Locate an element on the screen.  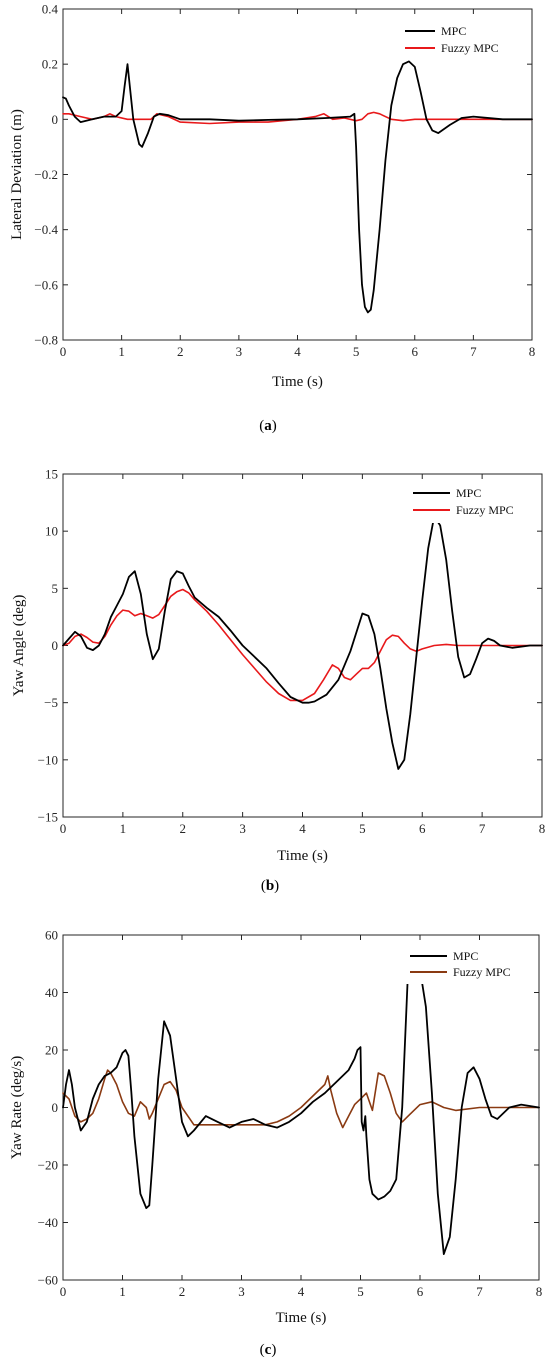
y-tick-label-b: −15 is located at coordinates (48, 817).